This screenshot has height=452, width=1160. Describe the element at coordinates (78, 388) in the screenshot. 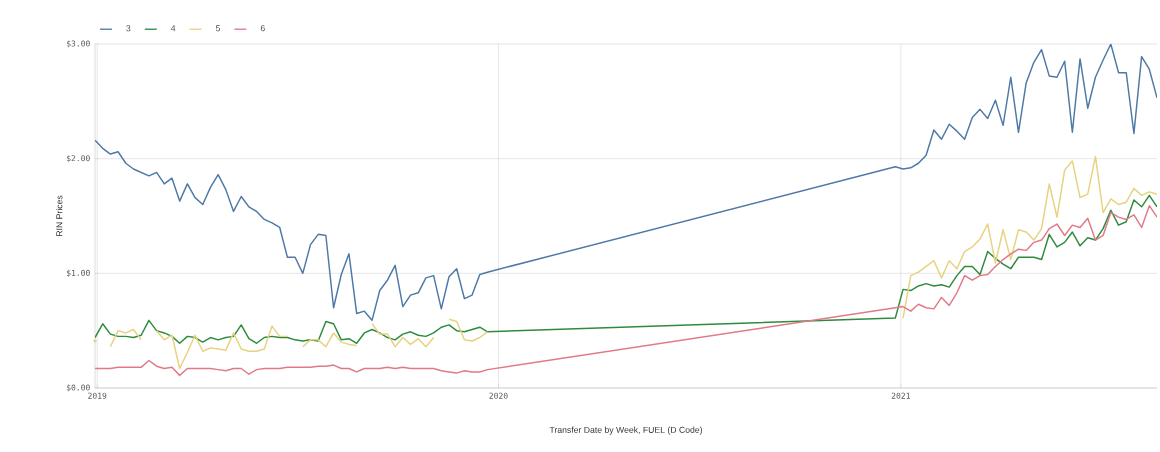

I see `y-tick-label: $0.00` at that location.